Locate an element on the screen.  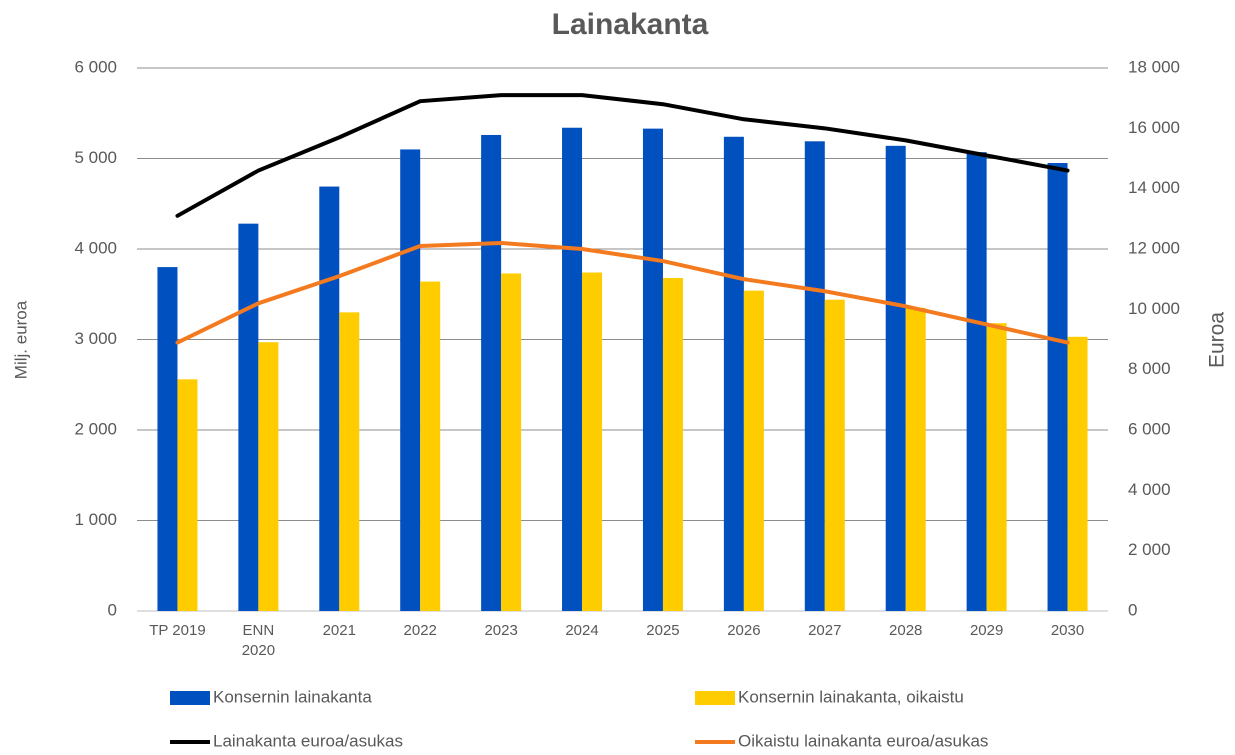
x-tick-label: 2027 is located at coordinates (825, 630).